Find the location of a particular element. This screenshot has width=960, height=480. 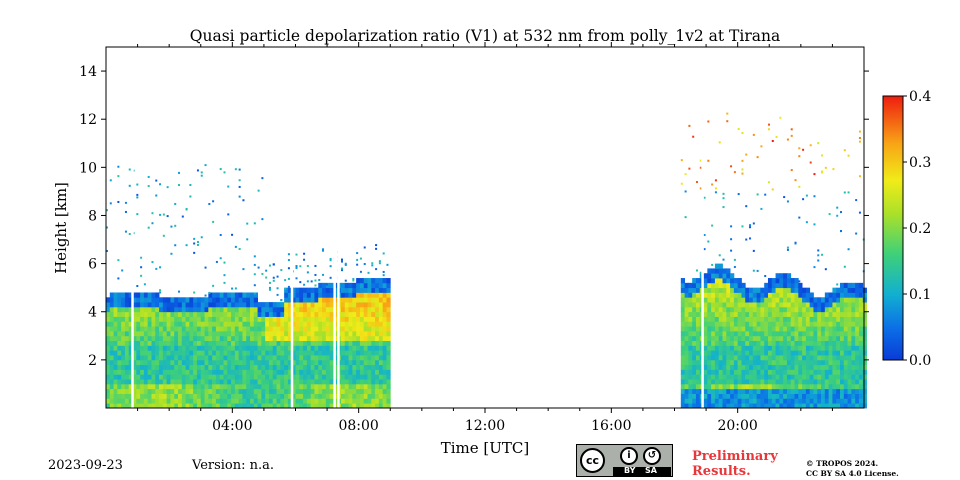

cc-license-badge: cc i ↺ BY SA is located at coordinates (624, 460).